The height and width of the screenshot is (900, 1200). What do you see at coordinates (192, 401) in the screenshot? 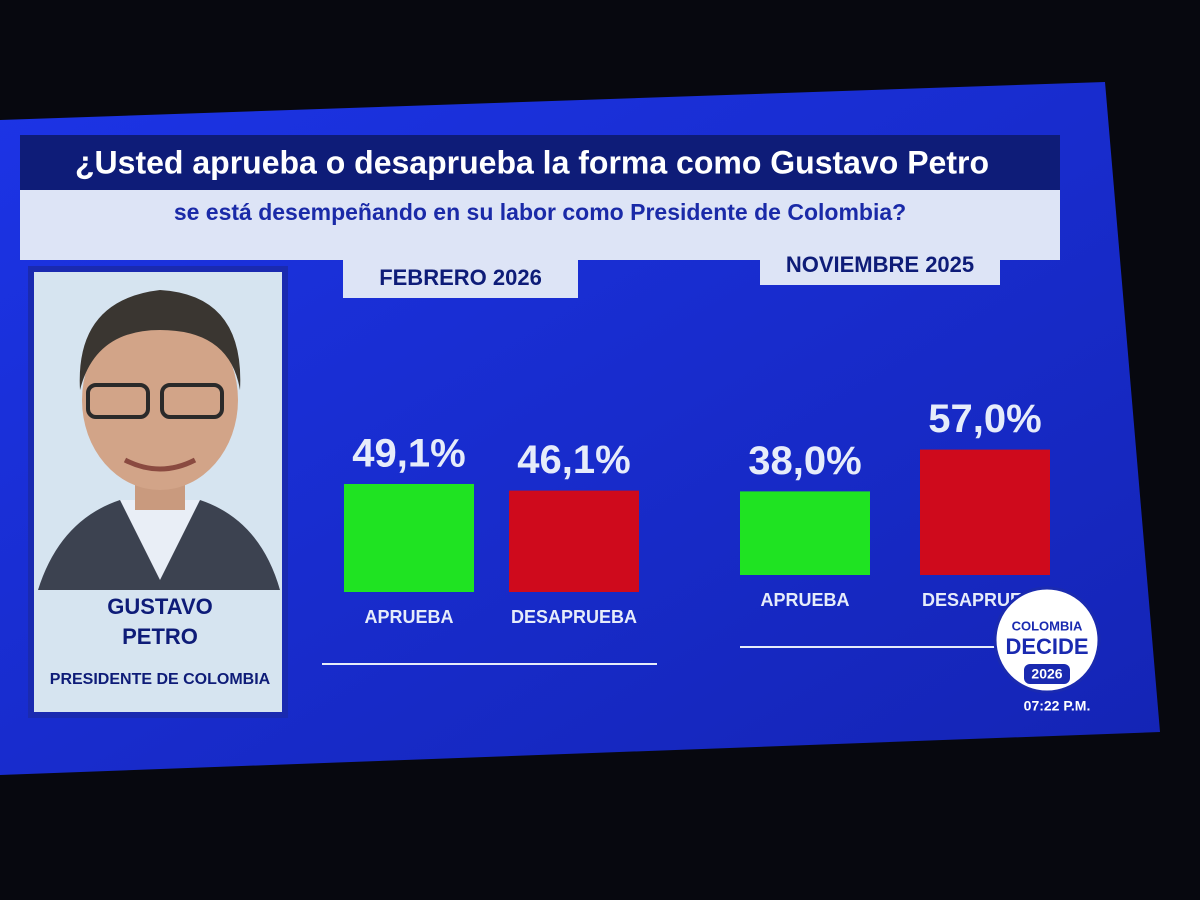
I see `glasses-right` at bounding box center [192, 401].